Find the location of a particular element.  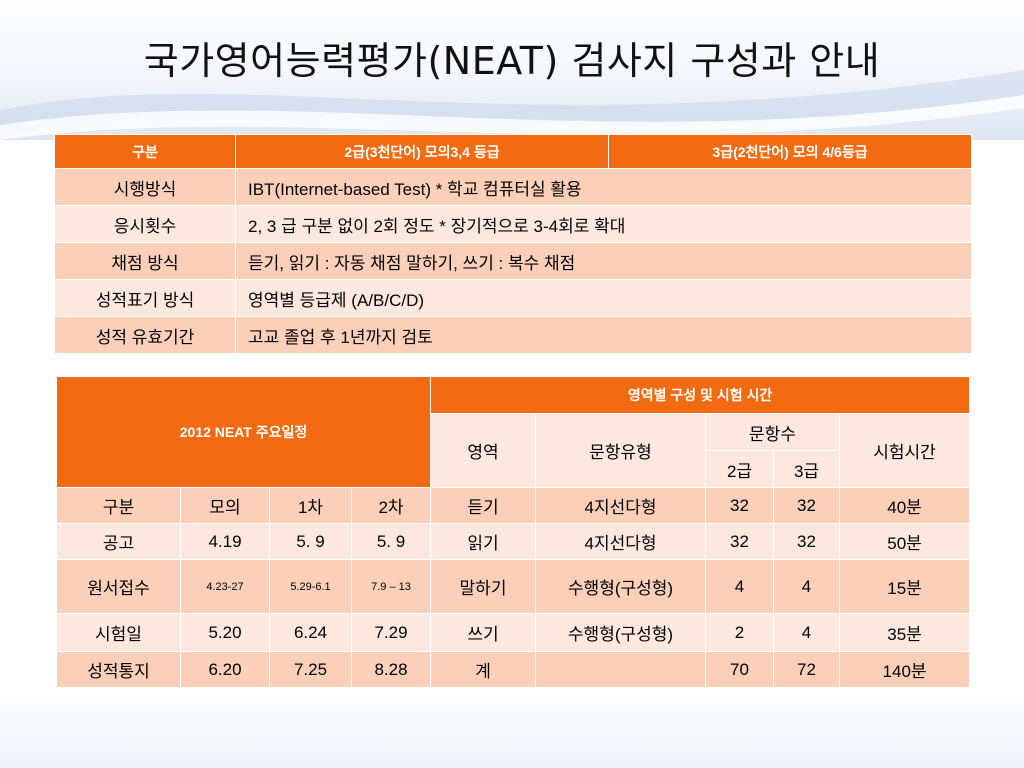

schedule-subheader-row: 영역 문항유형 문항수 시험시간 is located at coordinates (514, 450).